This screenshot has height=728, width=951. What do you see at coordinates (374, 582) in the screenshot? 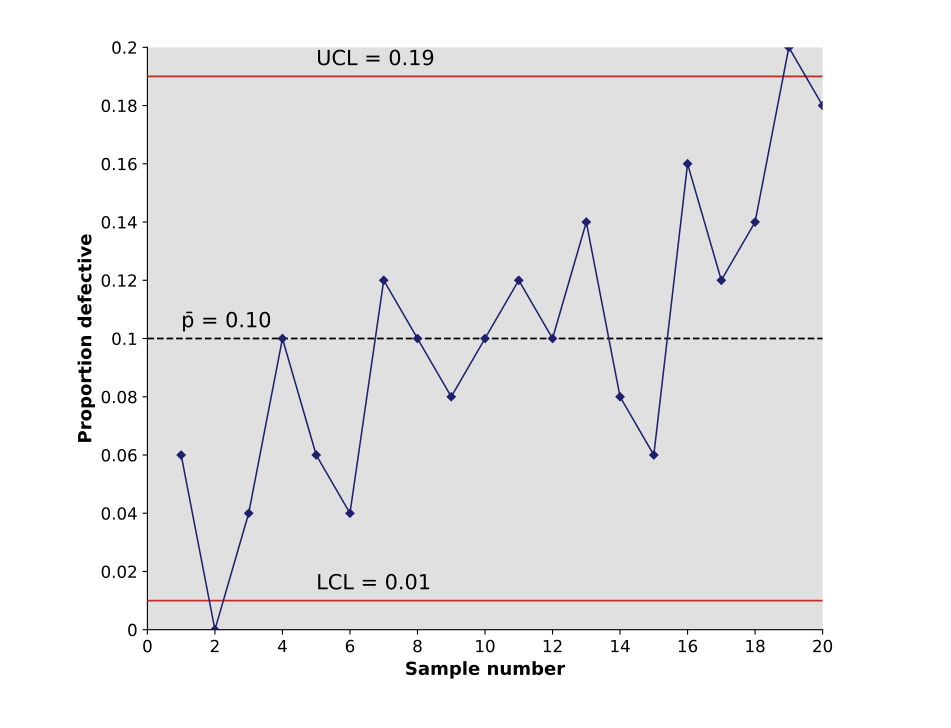
I see `ref-line-label: LCL = 0.01` at bounding box center [374, 582].